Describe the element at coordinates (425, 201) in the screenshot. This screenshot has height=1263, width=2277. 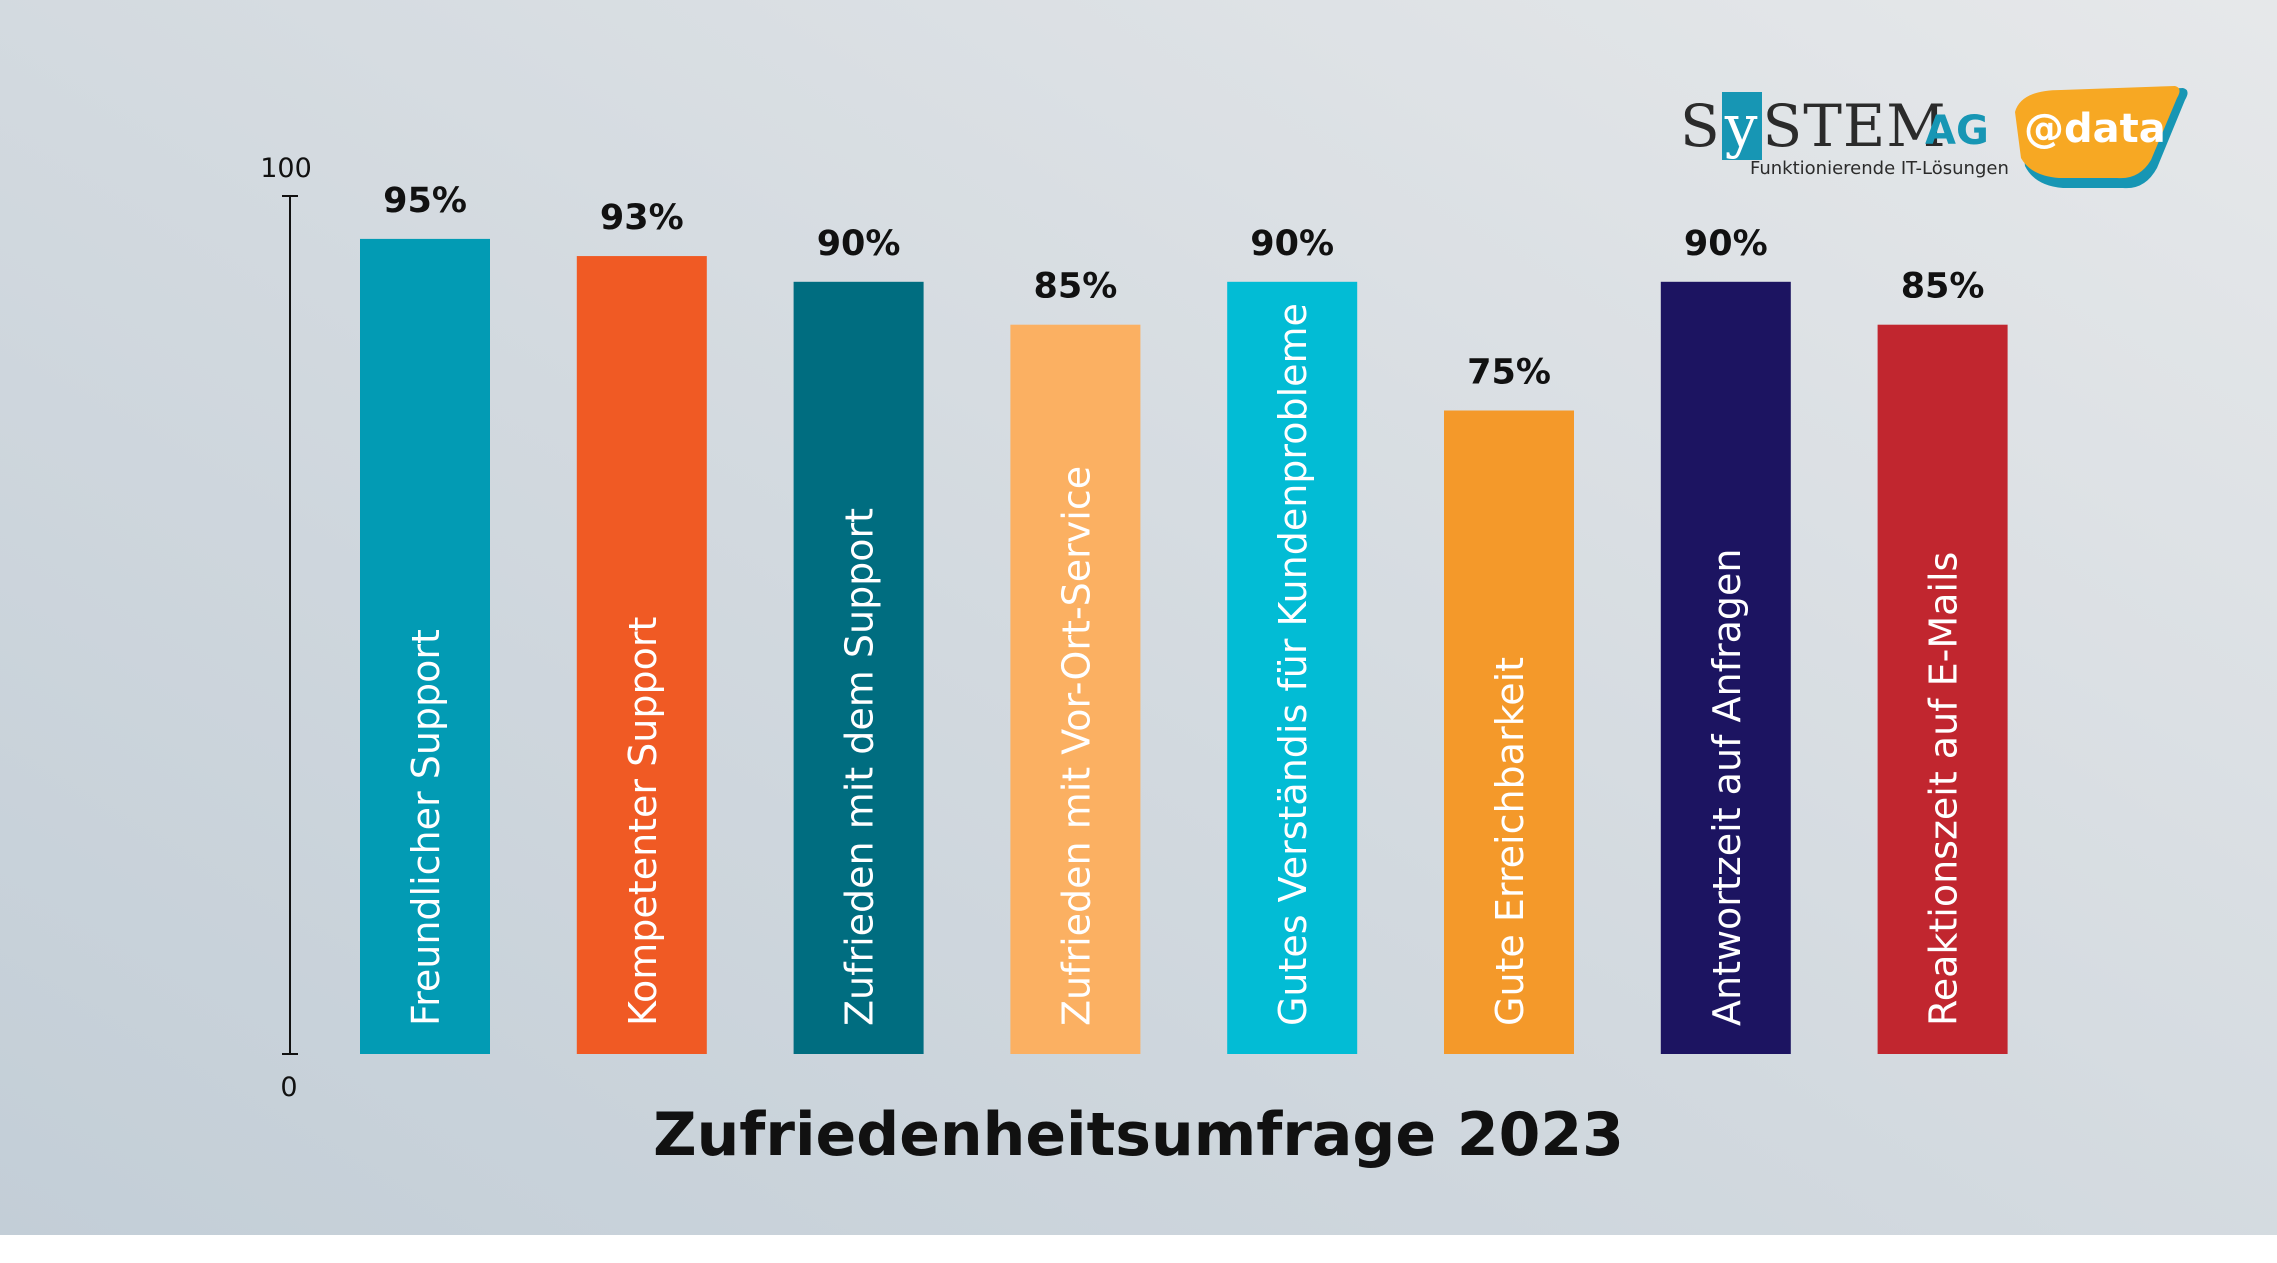
I see `data-label: 95%` at that location.